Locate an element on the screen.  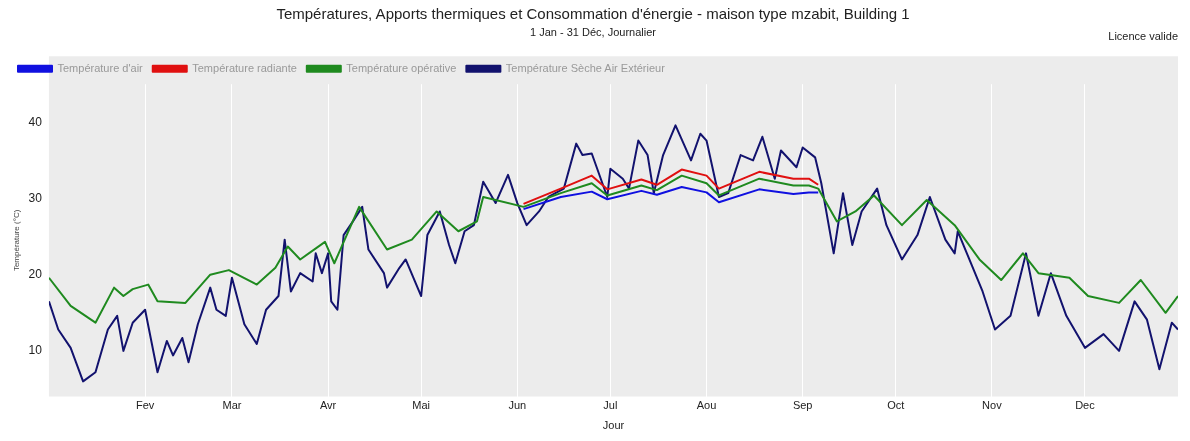
y-tick-label: 20 is located at coordinates (35, 274).